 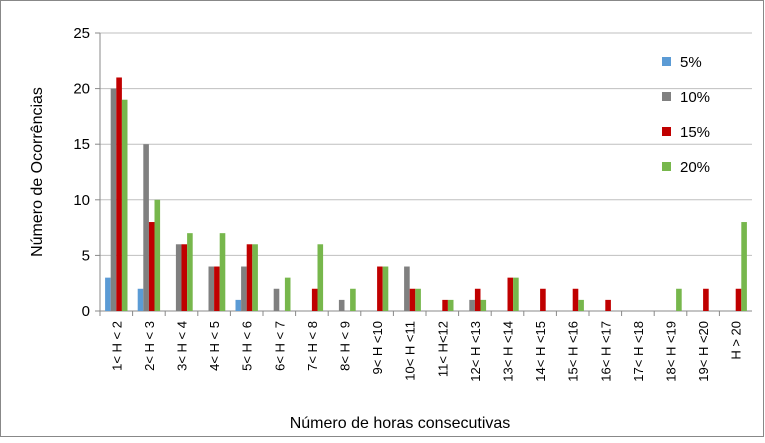 I want to click on x-tick-label: 16< H <17, so click(x=605, y=351).